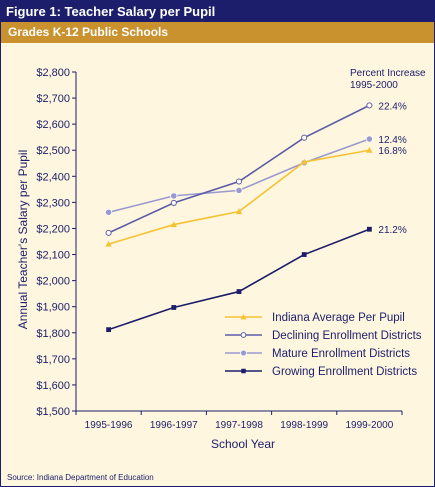 The height and width of the screenshot is (487, 435). What do you see at coordinates (23, 240) in the screenshot?
I see `y-axis-title: Annual Teacher's Salary per Pupil` at bounding box center [23, 240].